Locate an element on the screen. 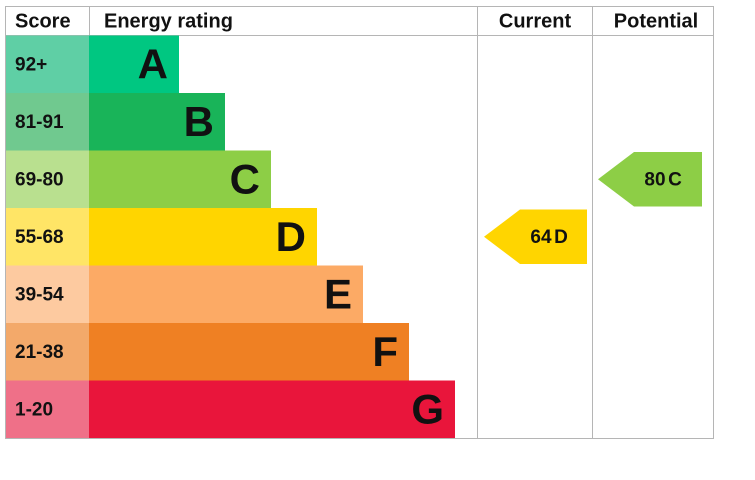 The image size is (755, 480). band-letter: C is located at coordinates (245, 178).